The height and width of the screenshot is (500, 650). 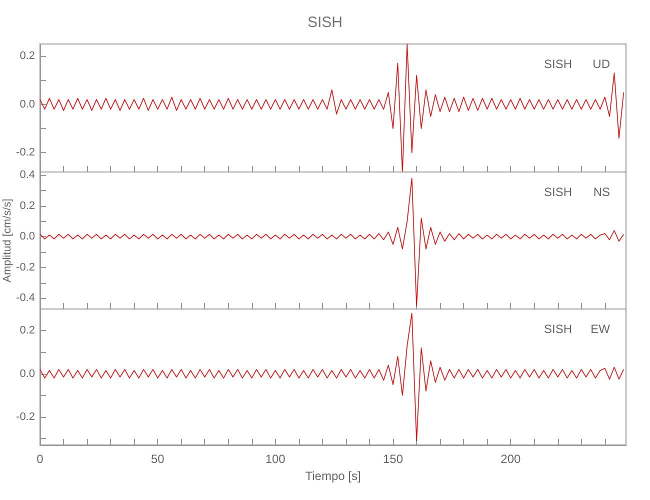 What do you see at coordinates (27, 175) in the screenshot?
I see `y-tick-label: 0.4` at bounding box center [27, 175].